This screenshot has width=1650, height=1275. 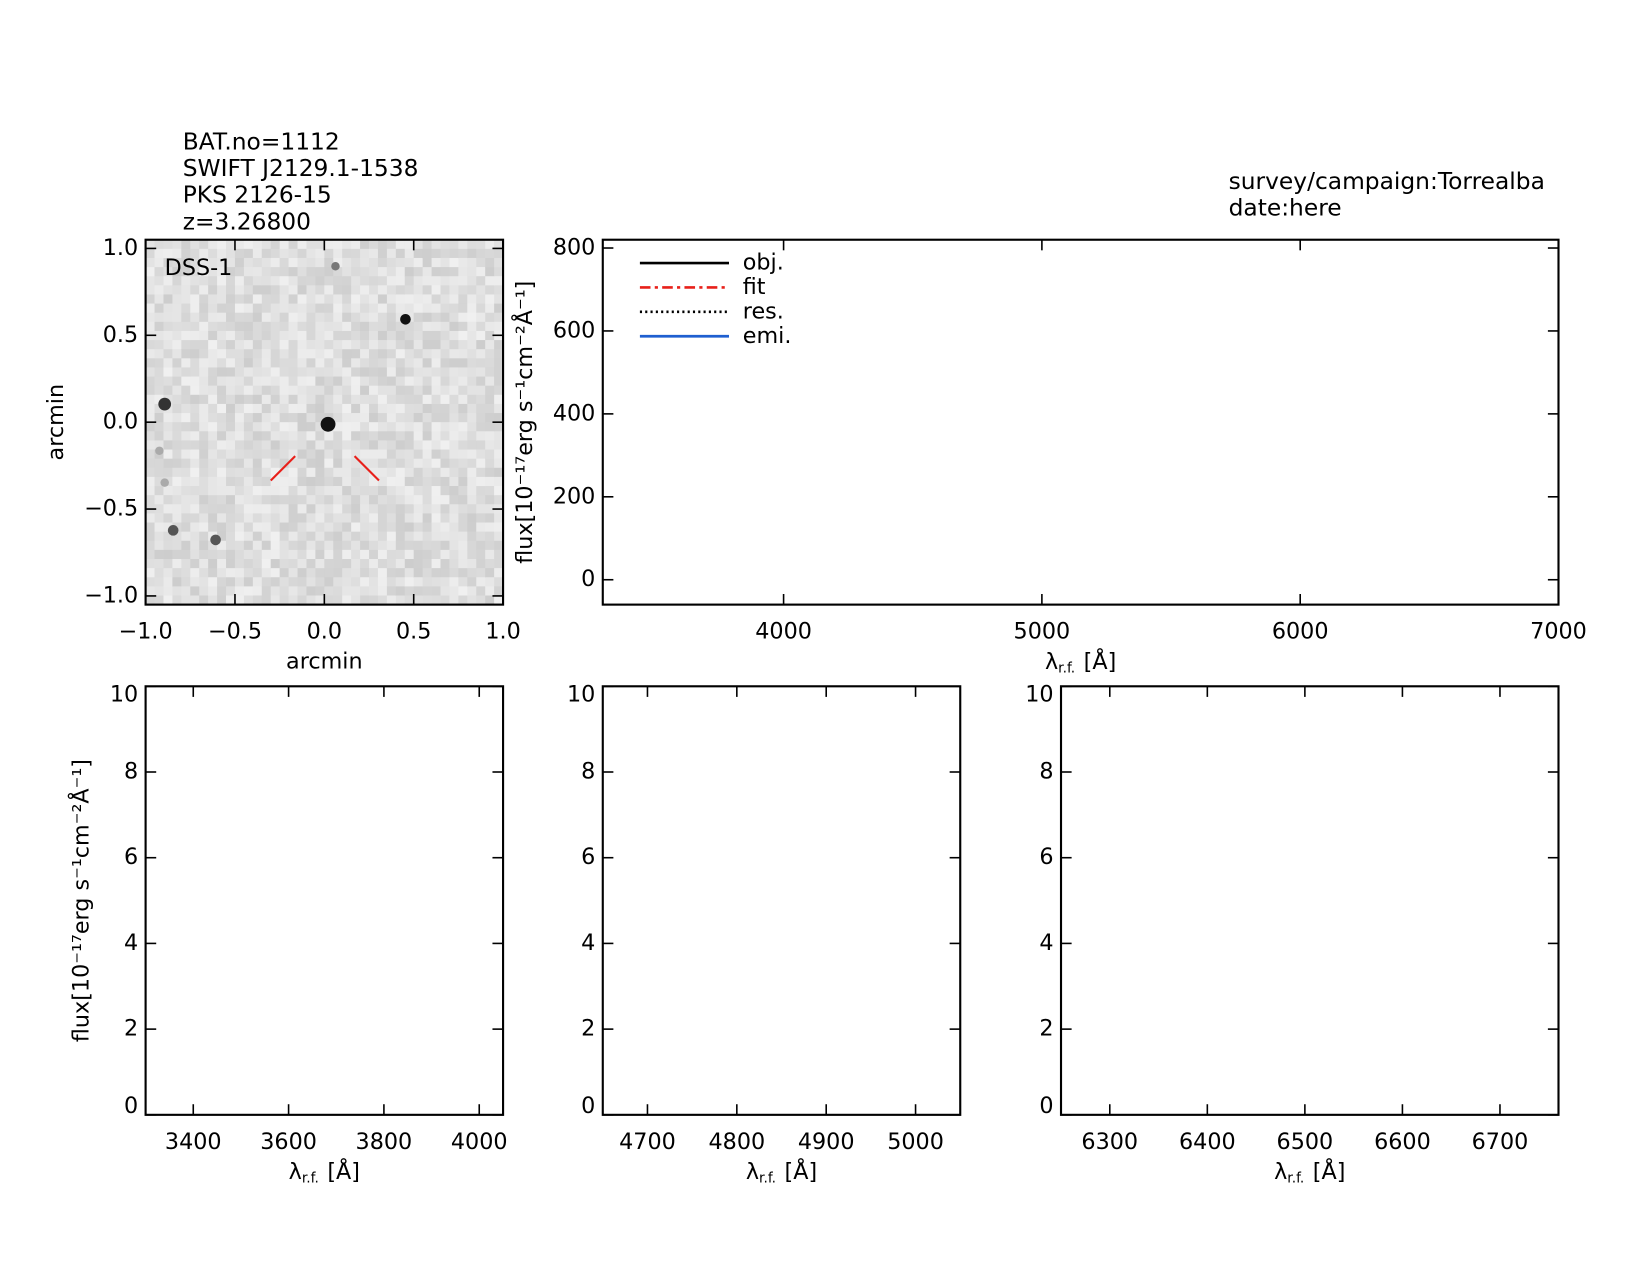 I want to click on plot-frame, so click(x=1309, y=900).